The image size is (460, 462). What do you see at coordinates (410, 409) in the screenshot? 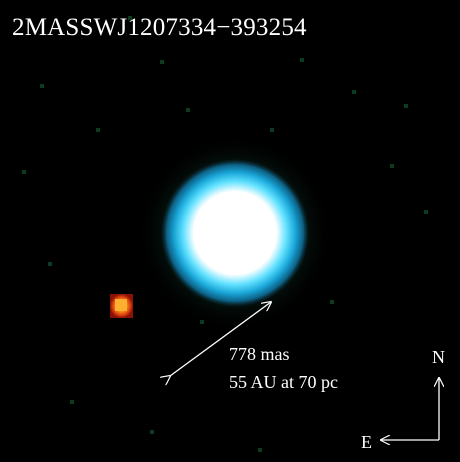
I see `compass` at bounding box center [410, 409].